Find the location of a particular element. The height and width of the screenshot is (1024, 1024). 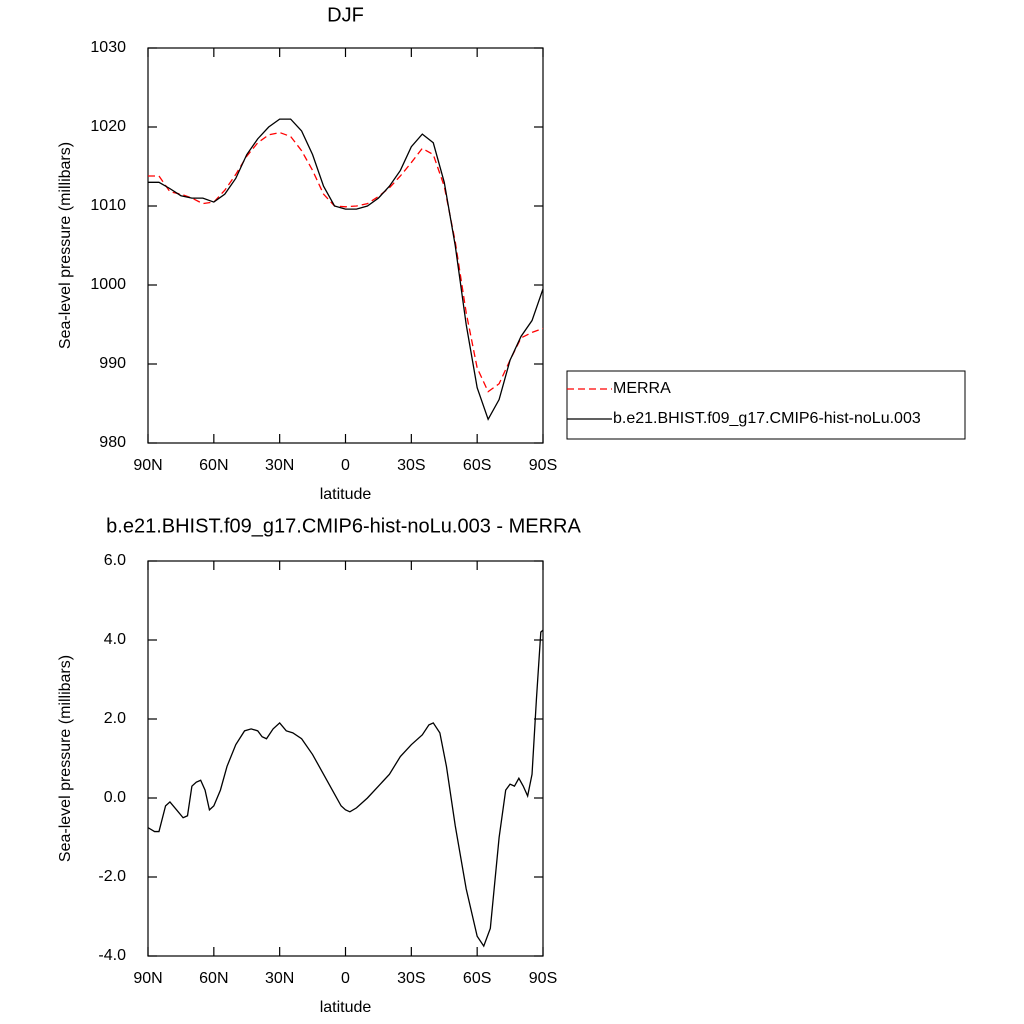

y-tick-label: 1030 is located at coordinates (108, 47).